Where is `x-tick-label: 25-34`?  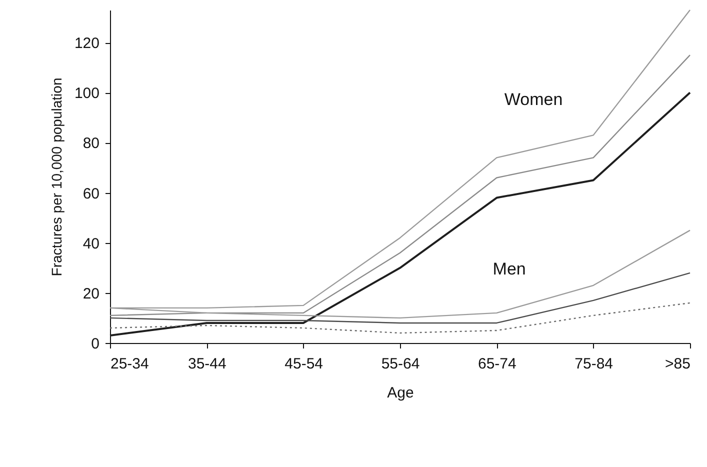 x-tick-label: 25-34 is located at coordinates (129, 364).